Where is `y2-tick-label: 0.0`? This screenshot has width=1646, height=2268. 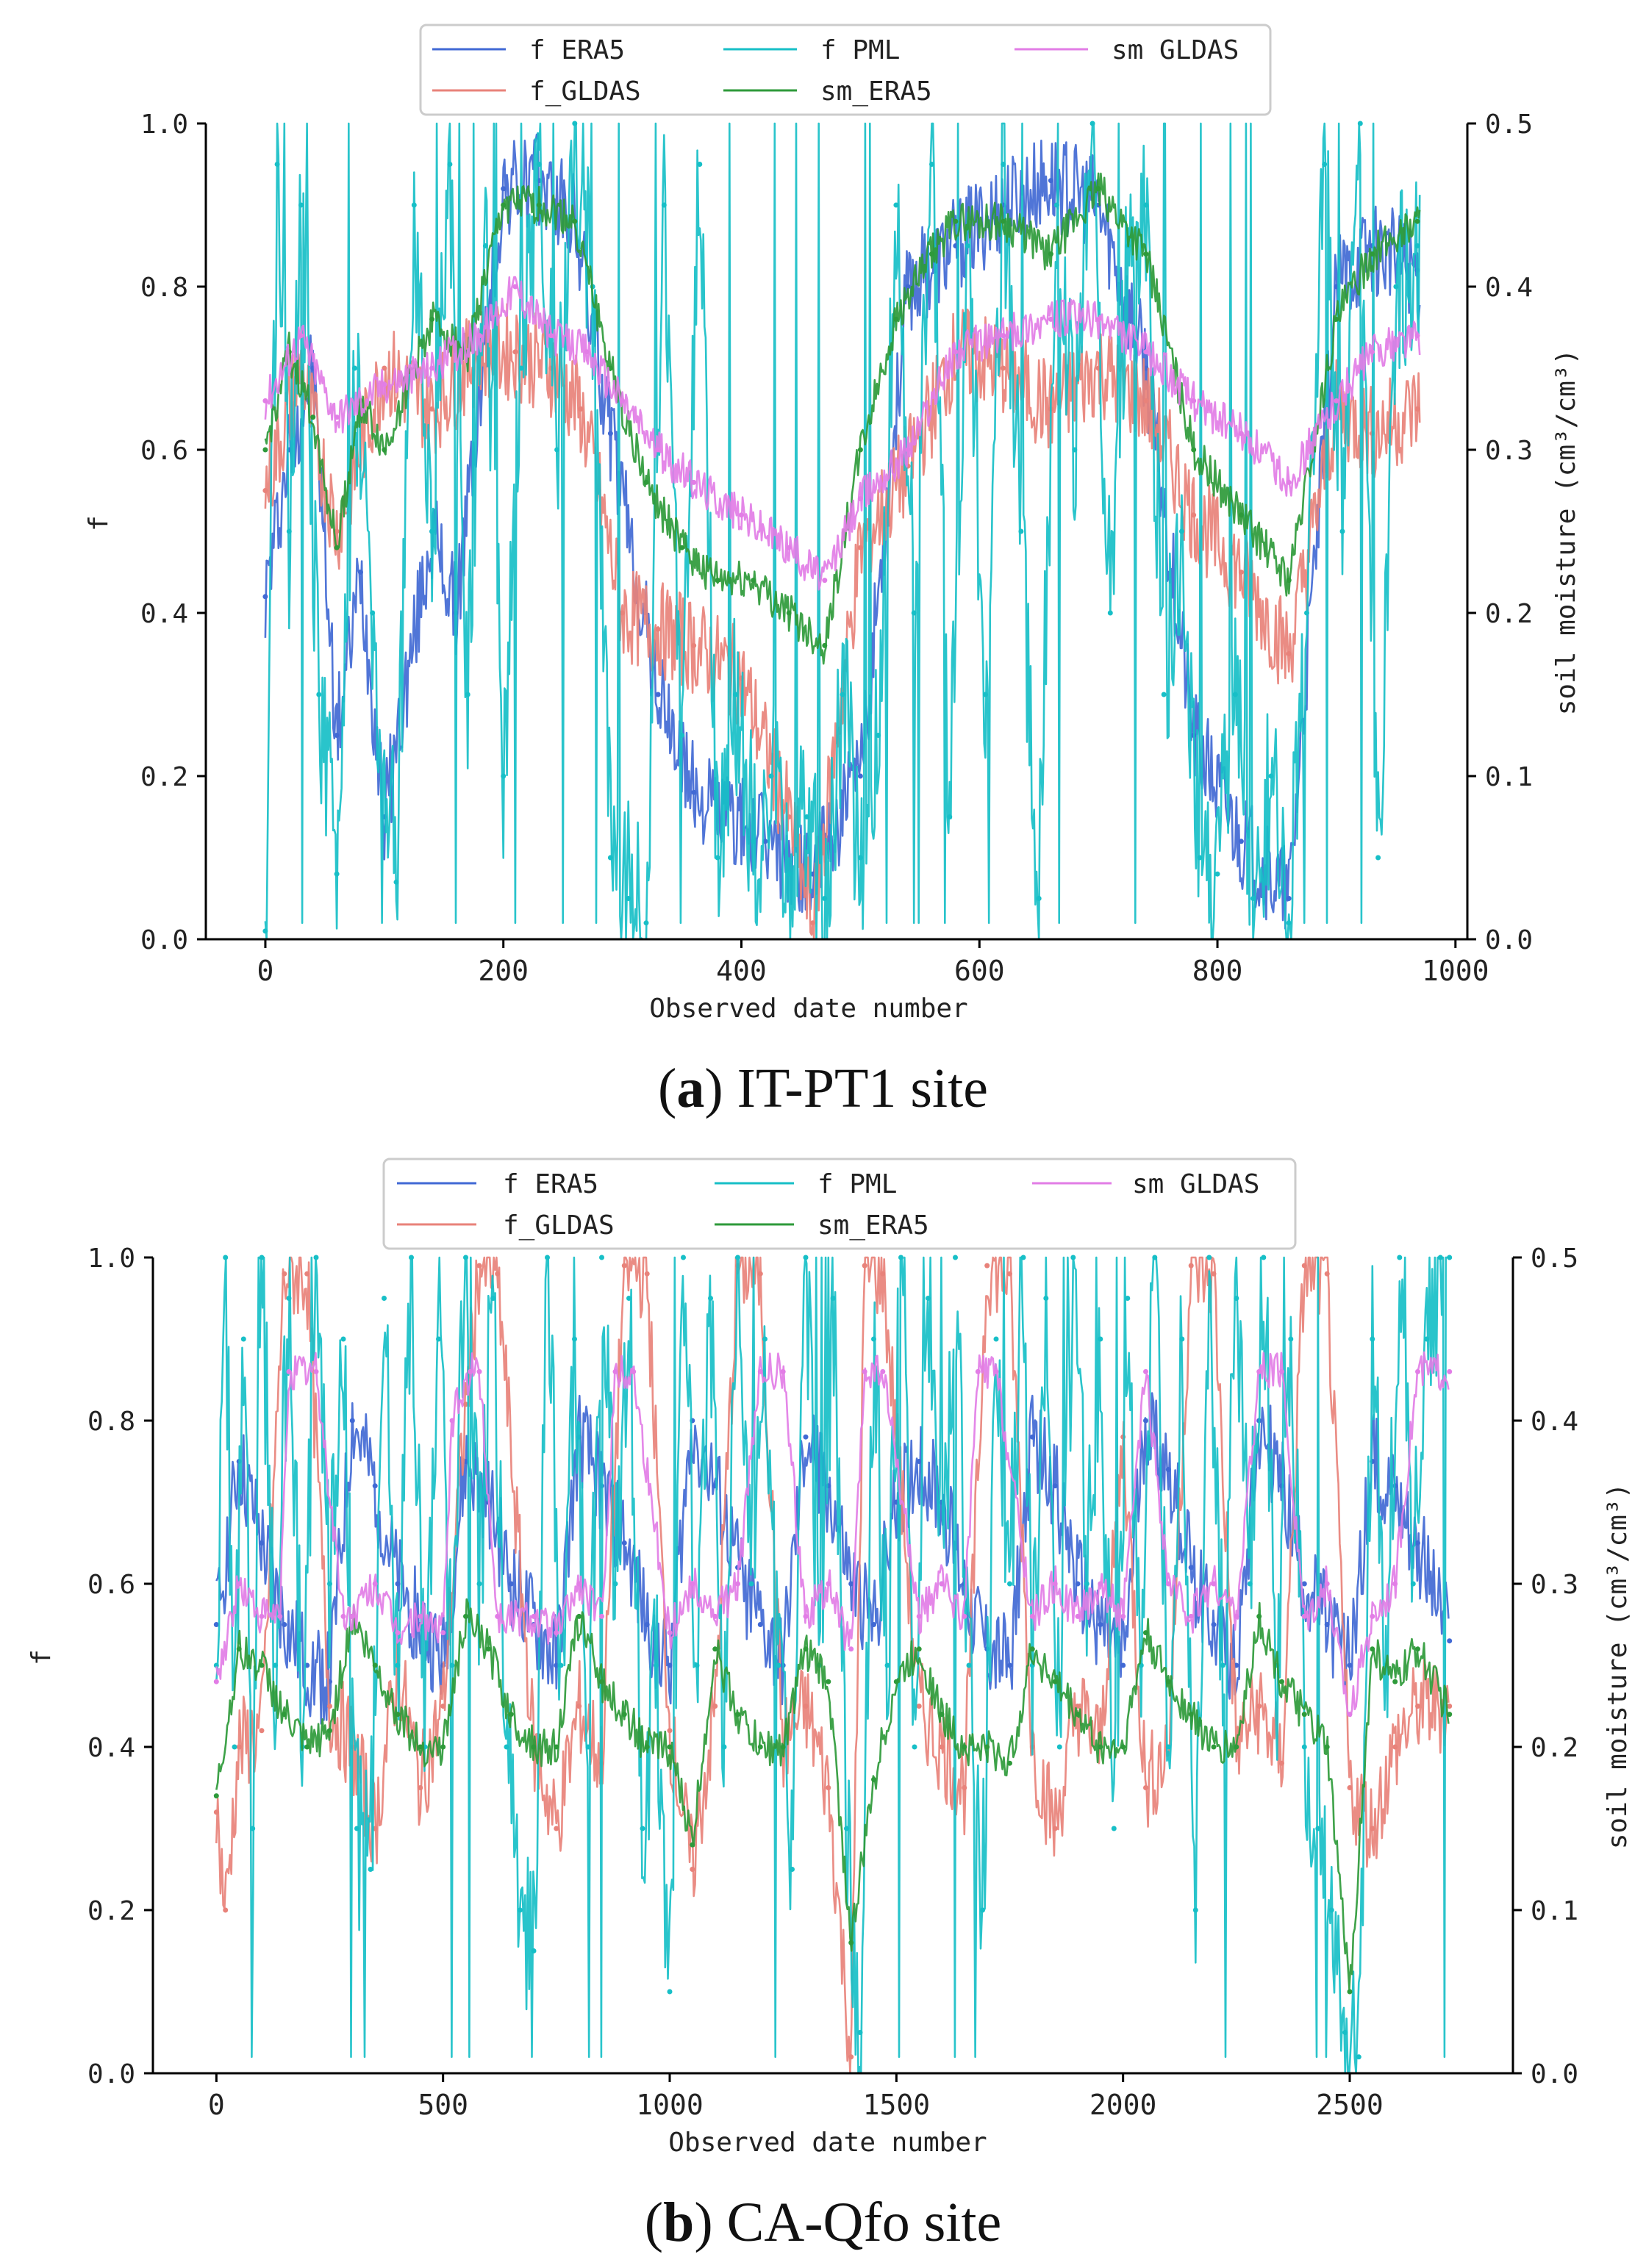
y2-tick-label: 0.0 is located at coordinates (1554, 2074).